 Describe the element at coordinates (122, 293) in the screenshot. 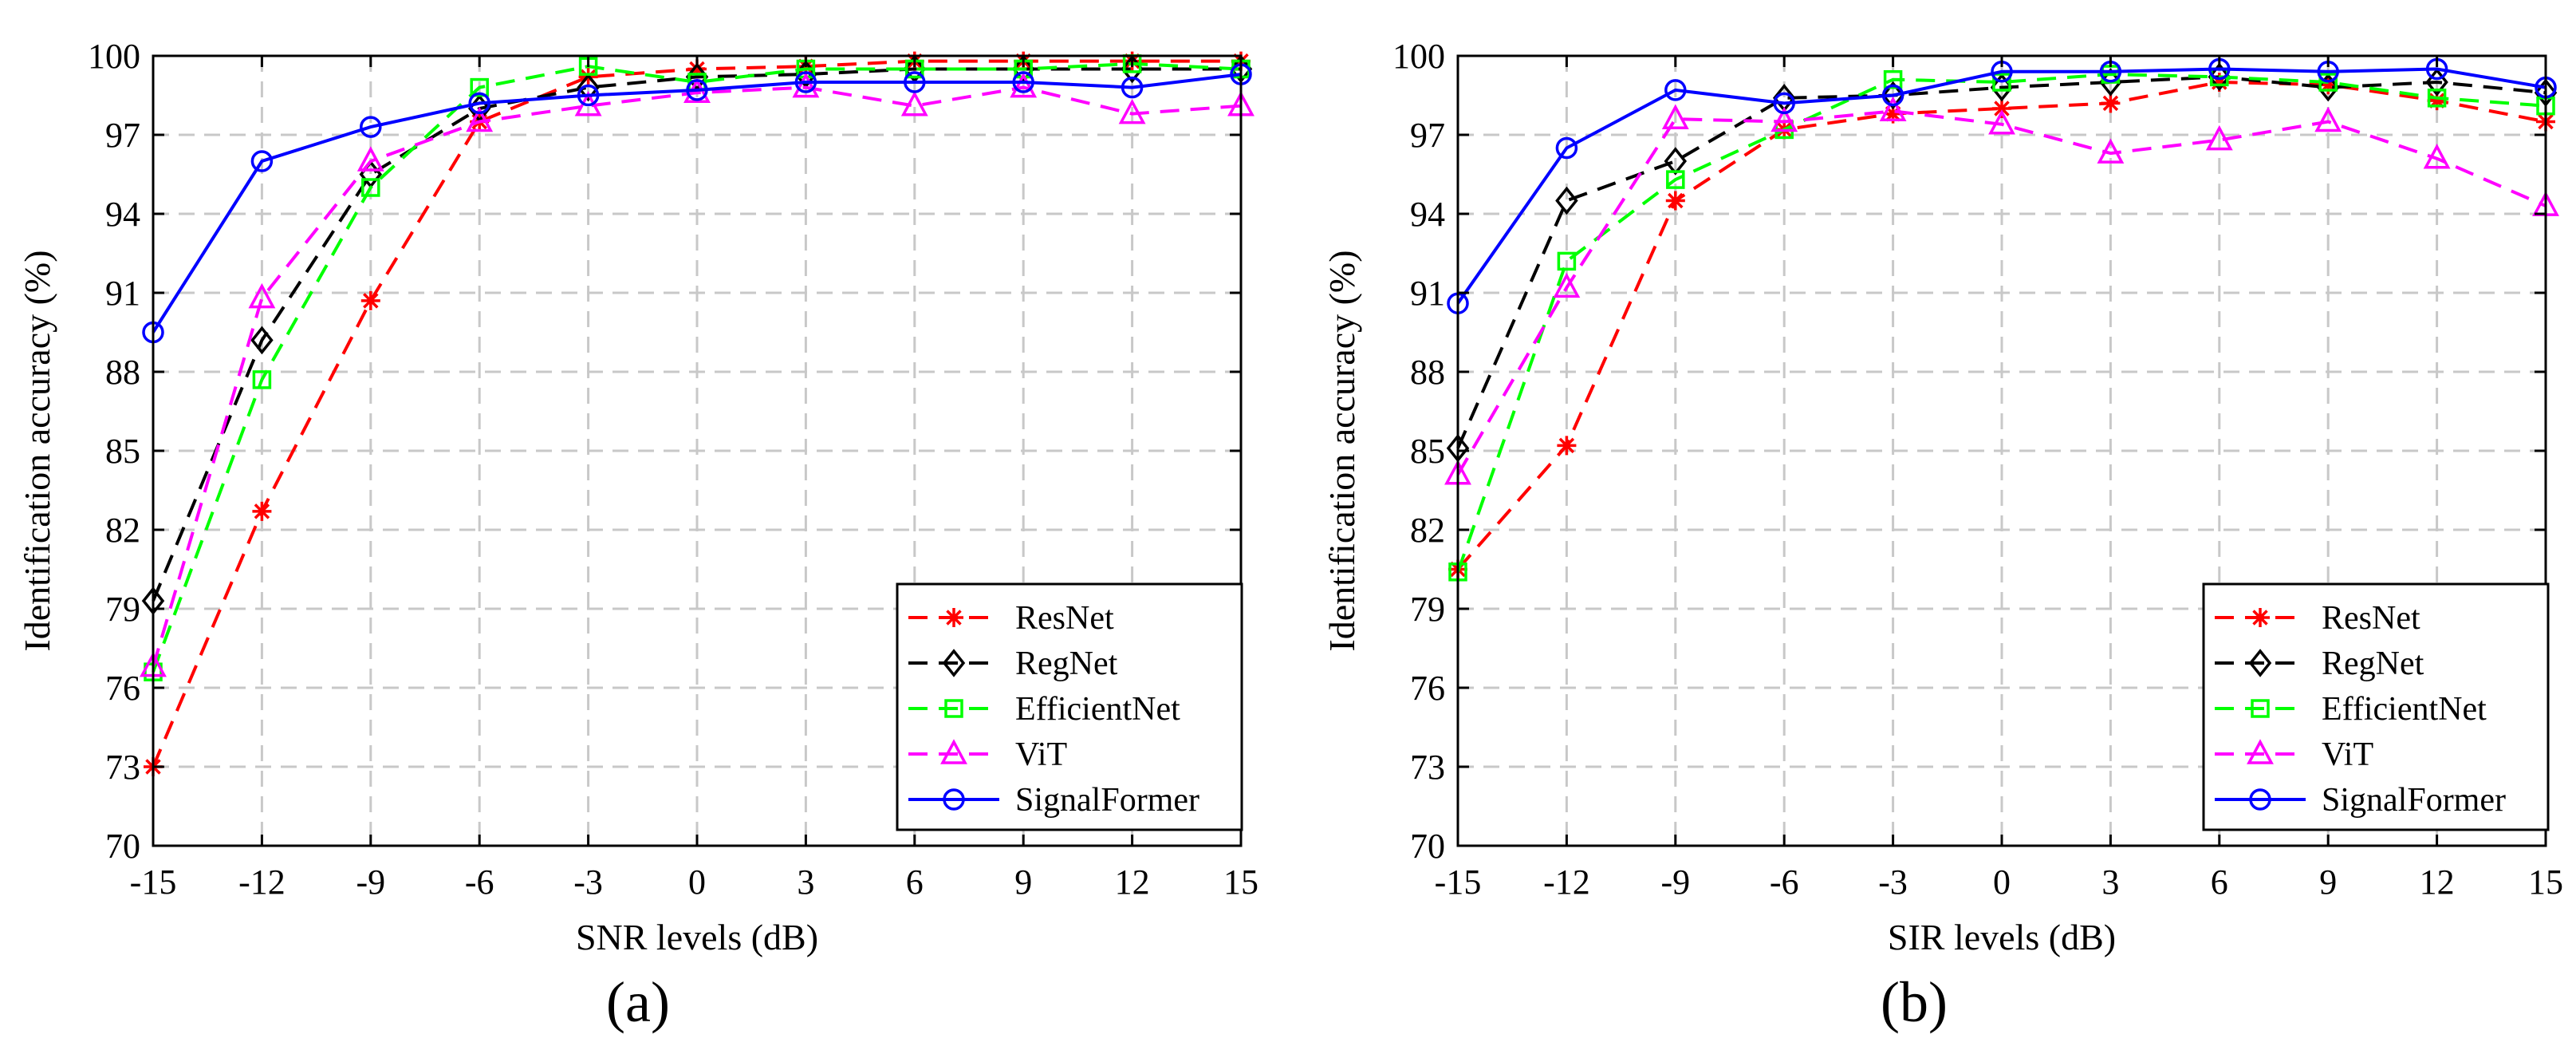

I see `y-tick-label: 91` at that location.